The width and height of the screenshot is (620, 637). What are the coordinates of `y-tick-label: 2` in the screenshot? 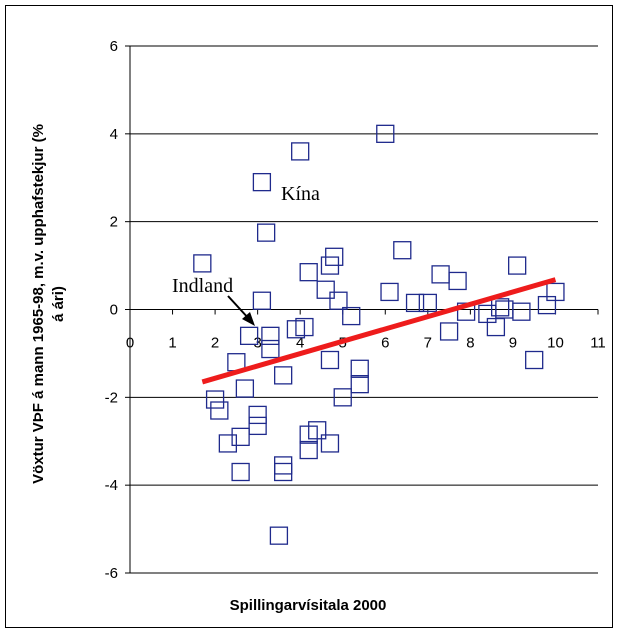 It's located at (114, 222).